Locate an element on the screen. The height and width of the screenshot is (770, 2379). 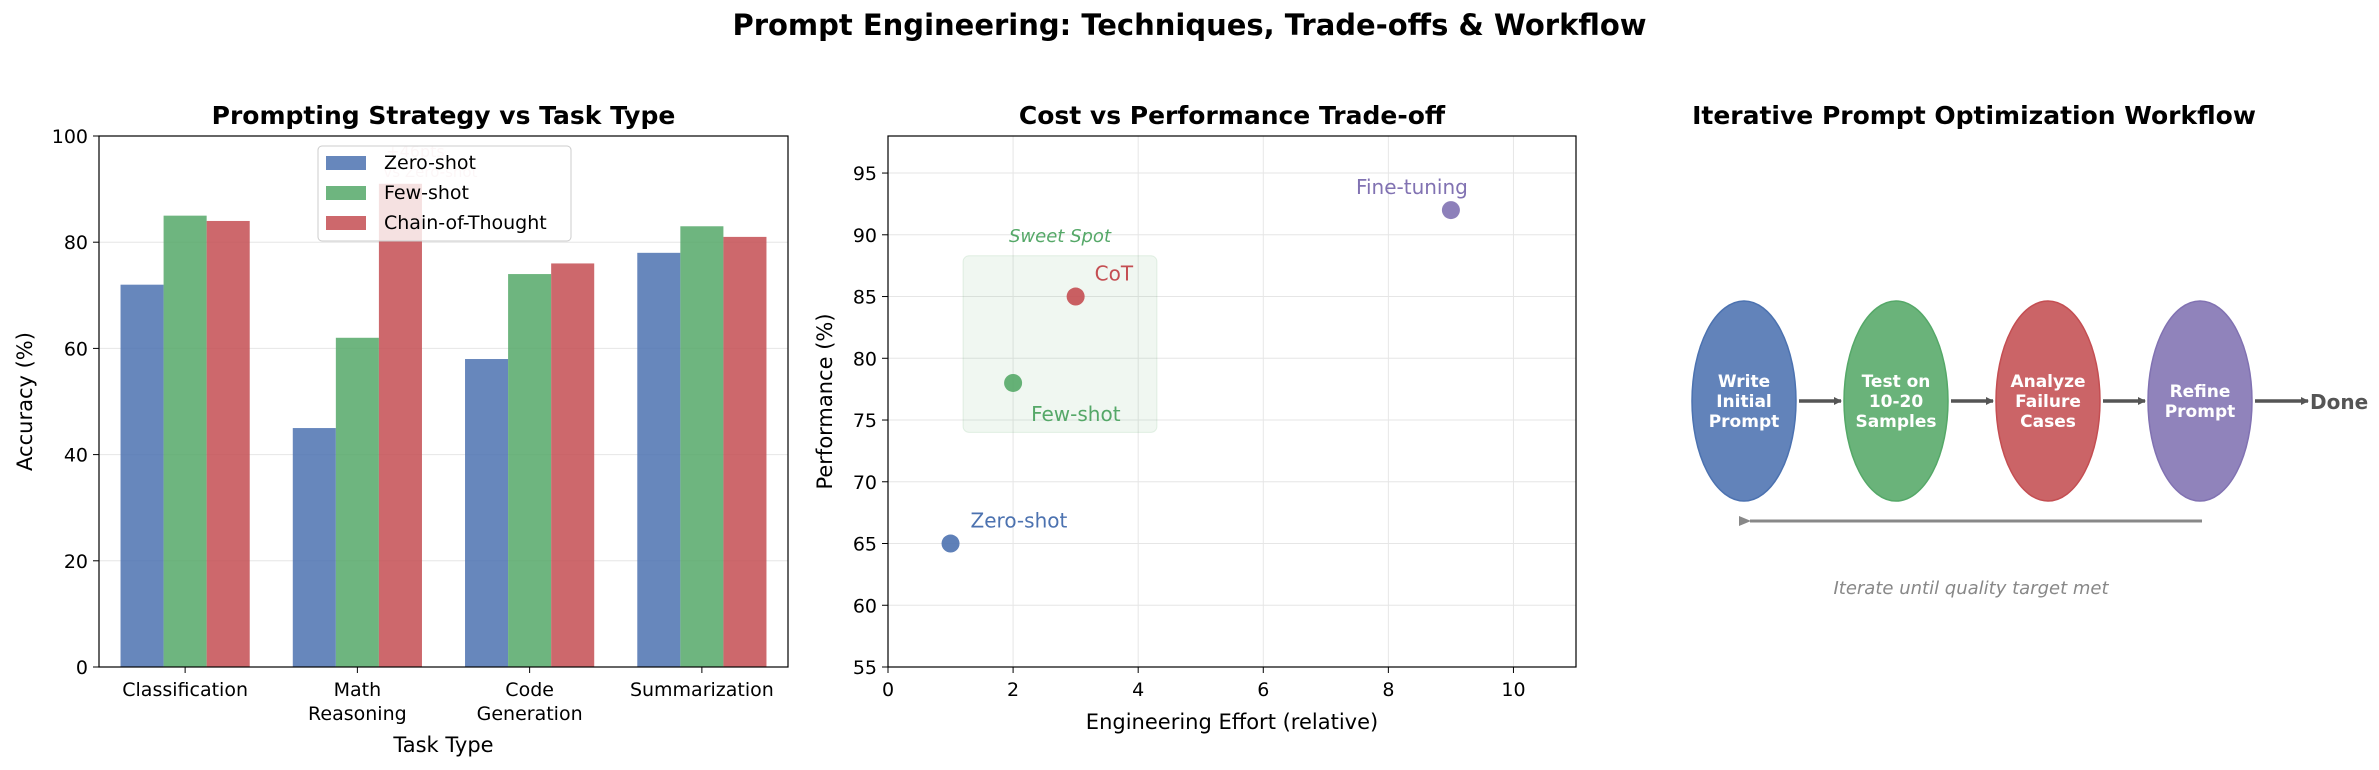
x-tick-label: Code Generation is located at coordinates (530, 702).